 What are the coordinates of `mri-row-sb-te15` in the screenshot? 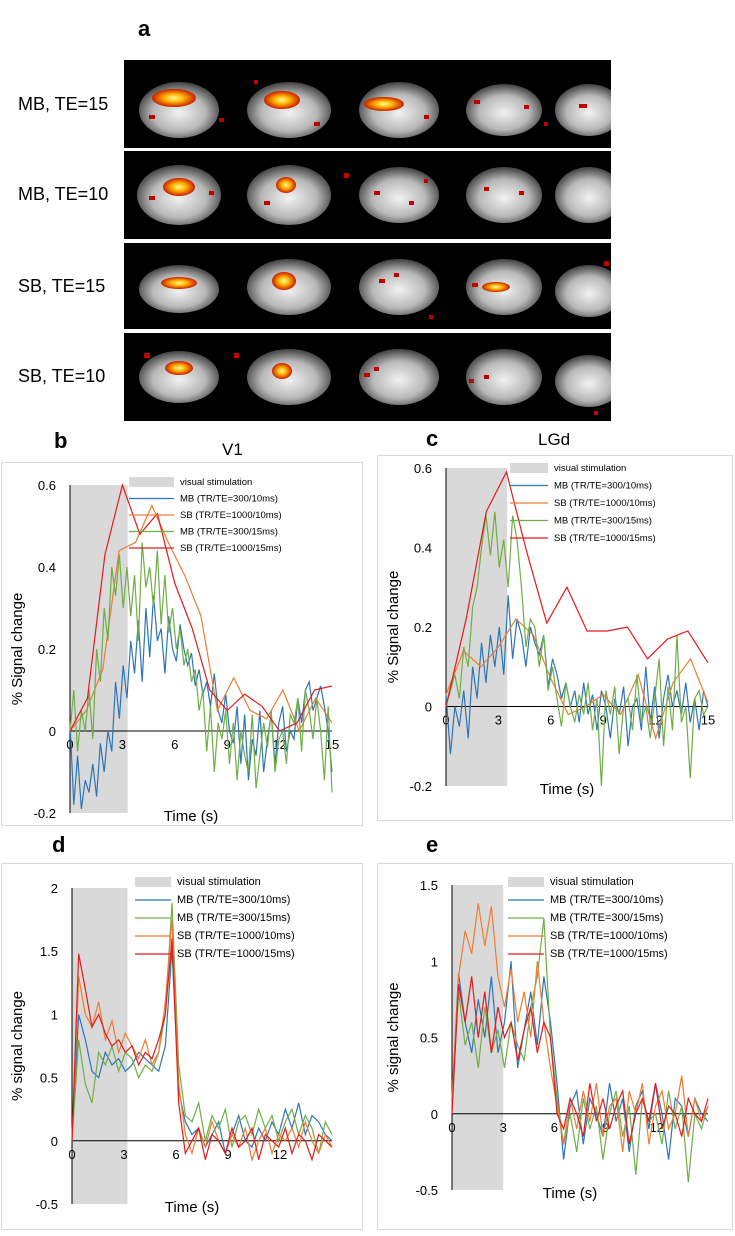 It's located at (373, 286).